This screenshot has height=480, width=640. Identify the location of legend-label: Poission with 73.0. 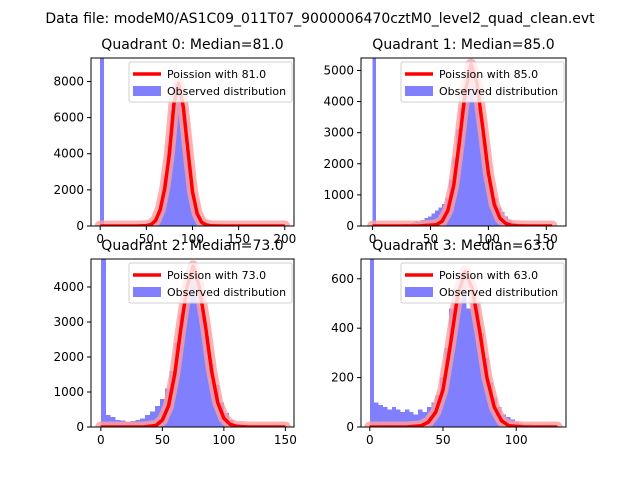
(216, 275).